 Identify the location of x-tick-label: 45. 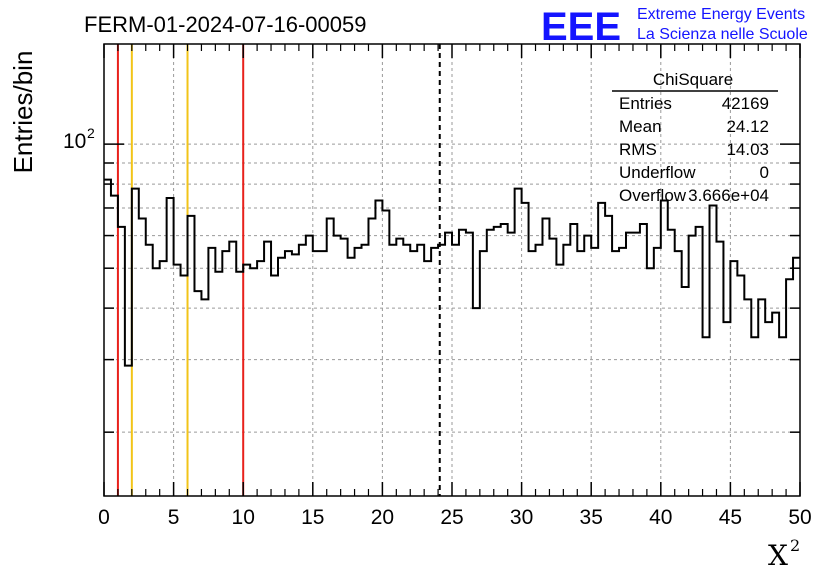
(730, 517).